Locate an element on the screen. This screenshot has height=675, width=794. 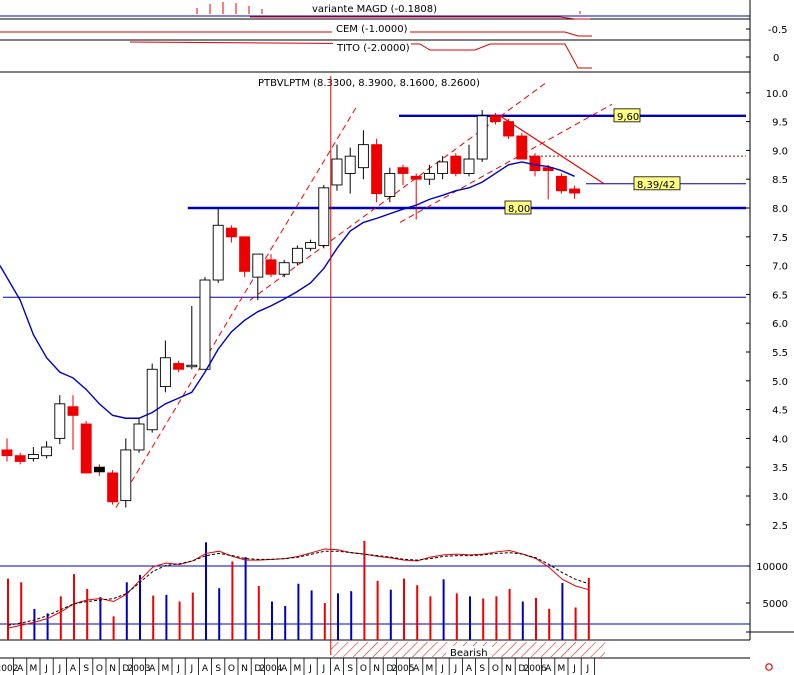
level-label-box is located at coordinates (518, 207).